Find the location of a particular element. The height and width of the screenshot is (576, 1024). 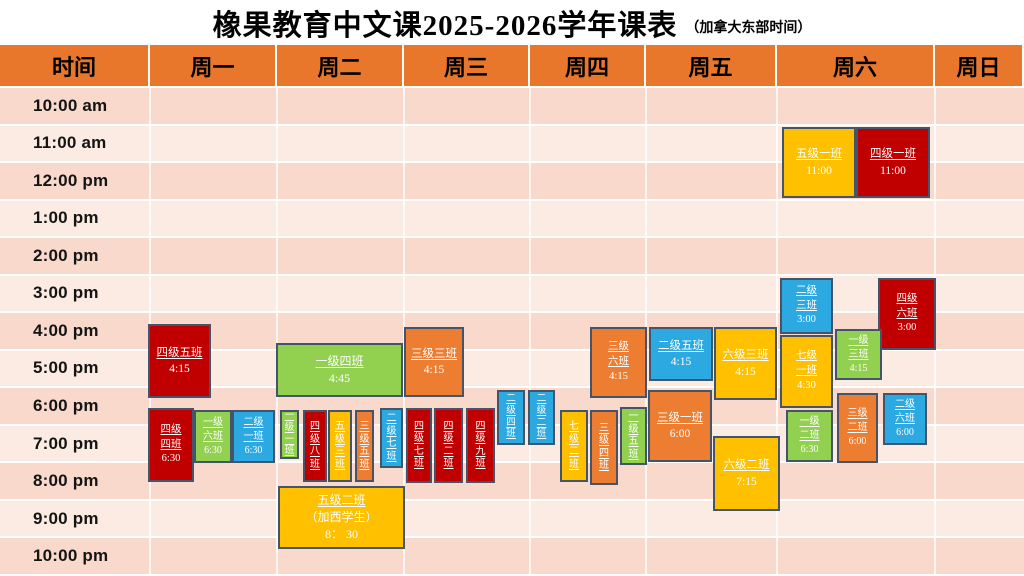

time-label: 6:00 pm is located at coordinates (66, 406).